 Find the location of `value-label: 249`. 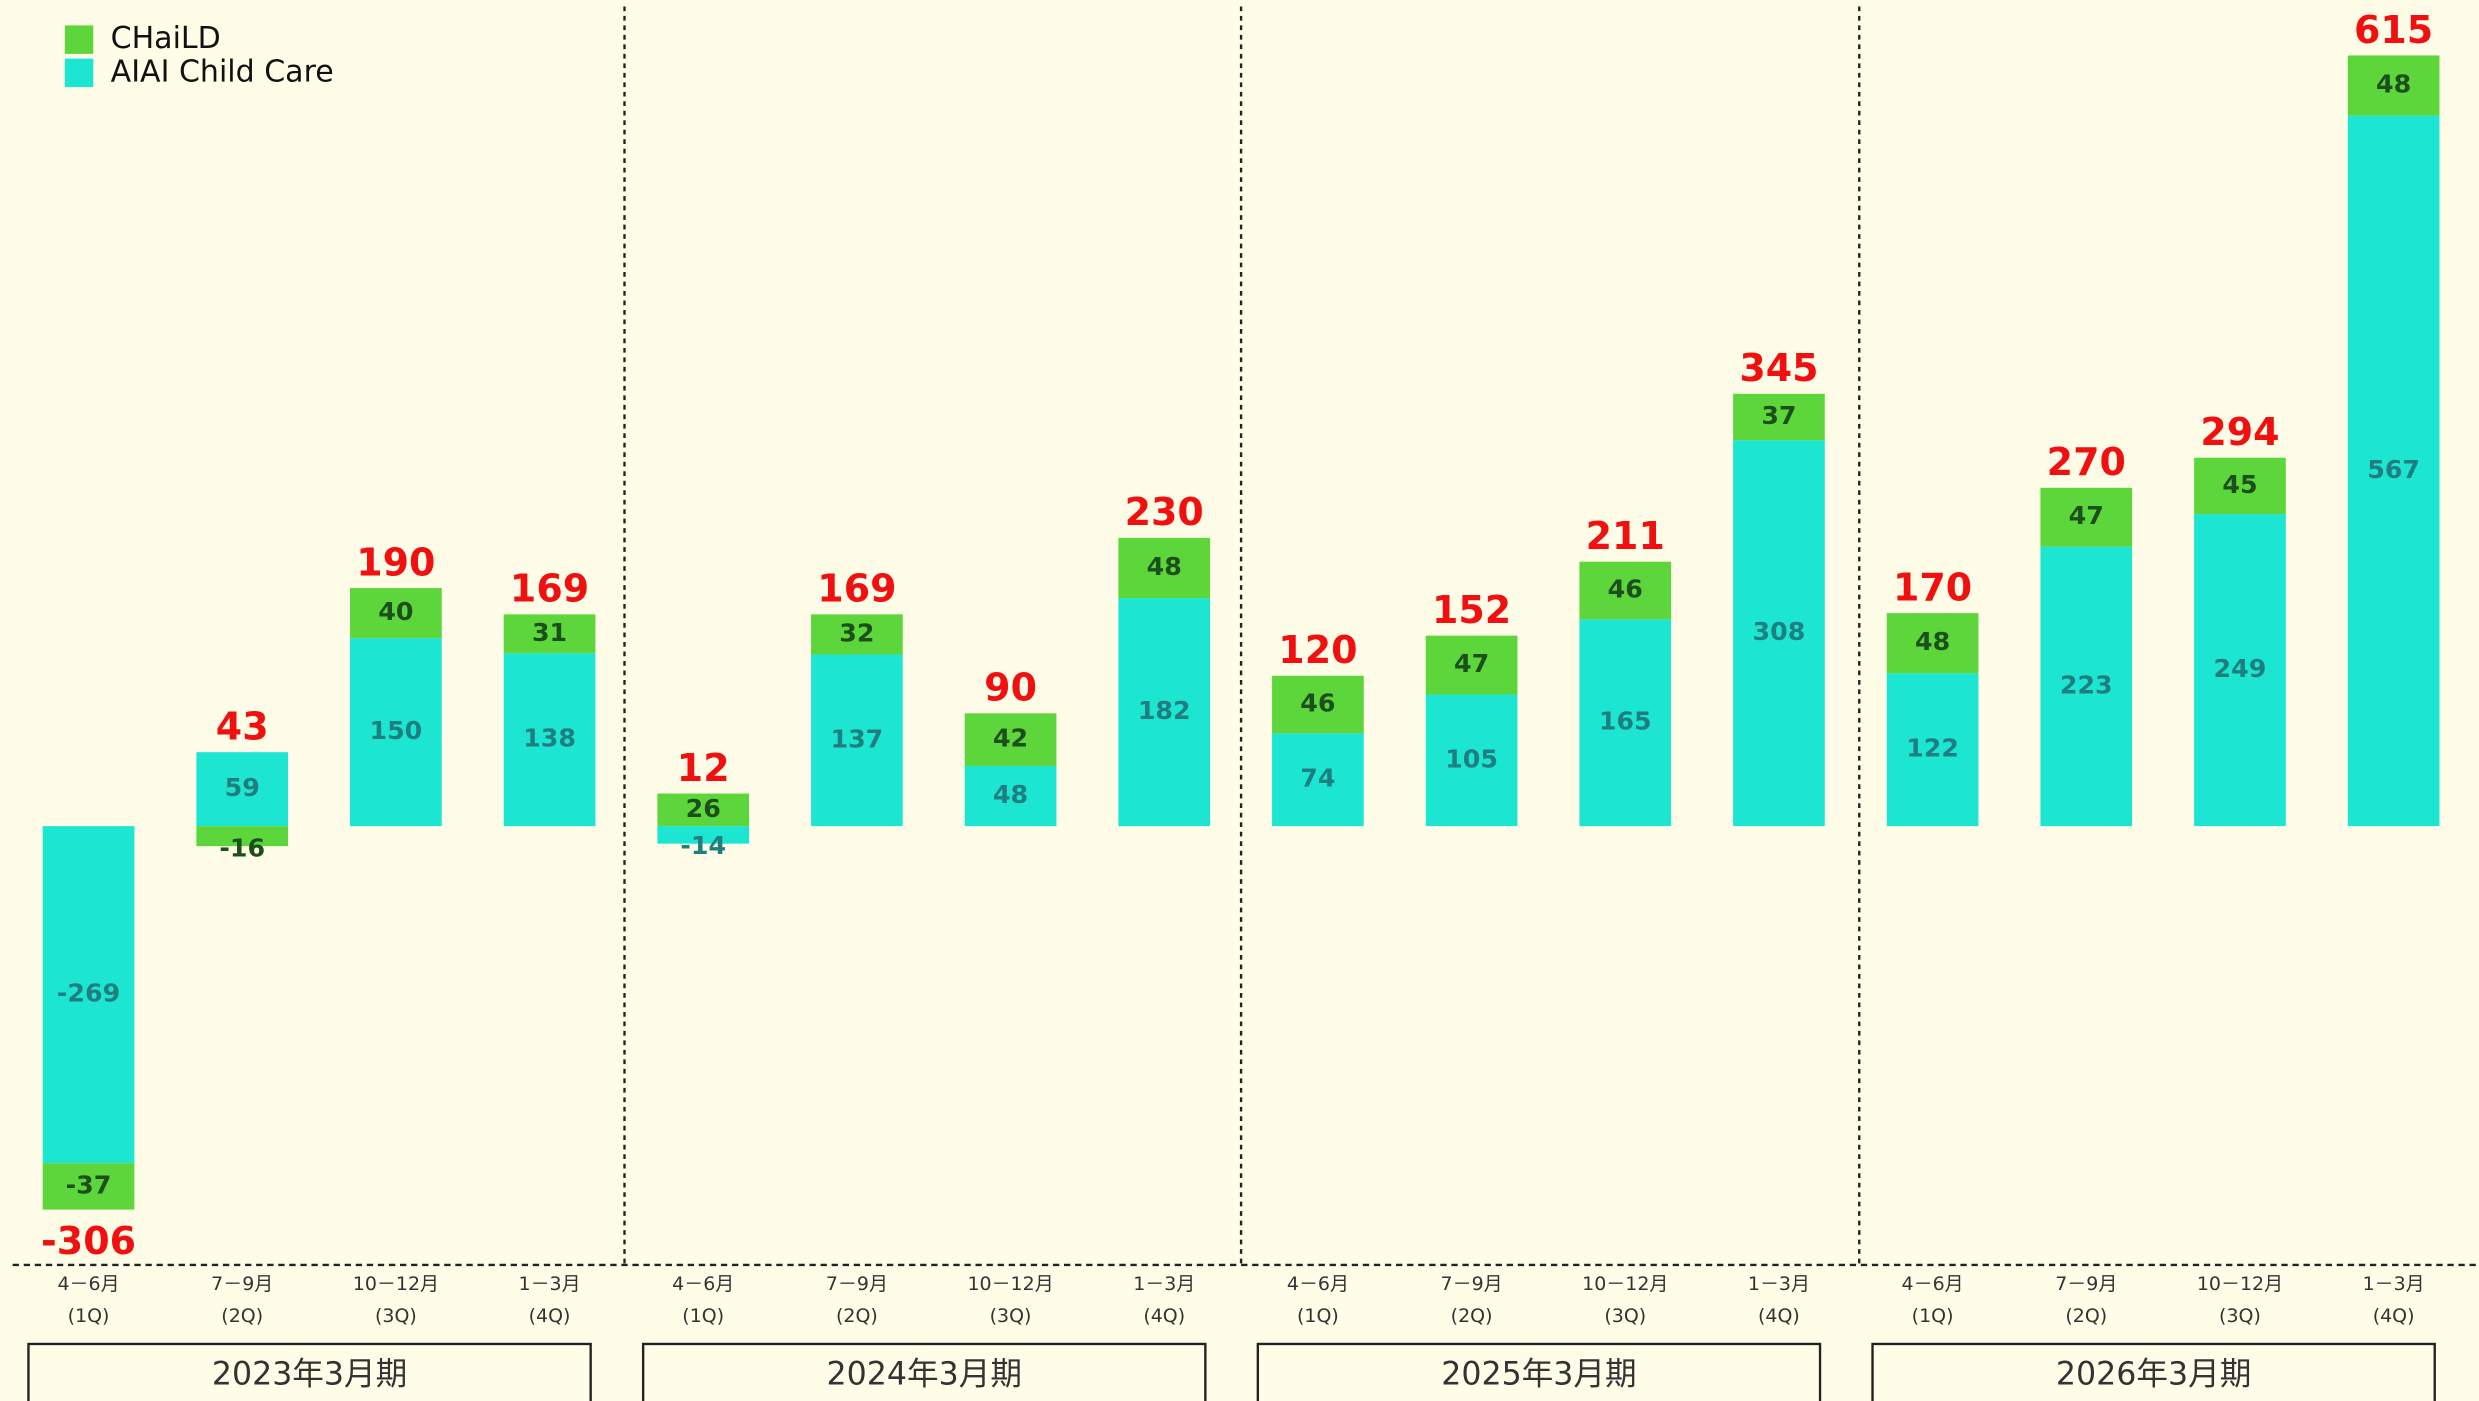

value-label: 249 is located at coordinates (2240, 668).